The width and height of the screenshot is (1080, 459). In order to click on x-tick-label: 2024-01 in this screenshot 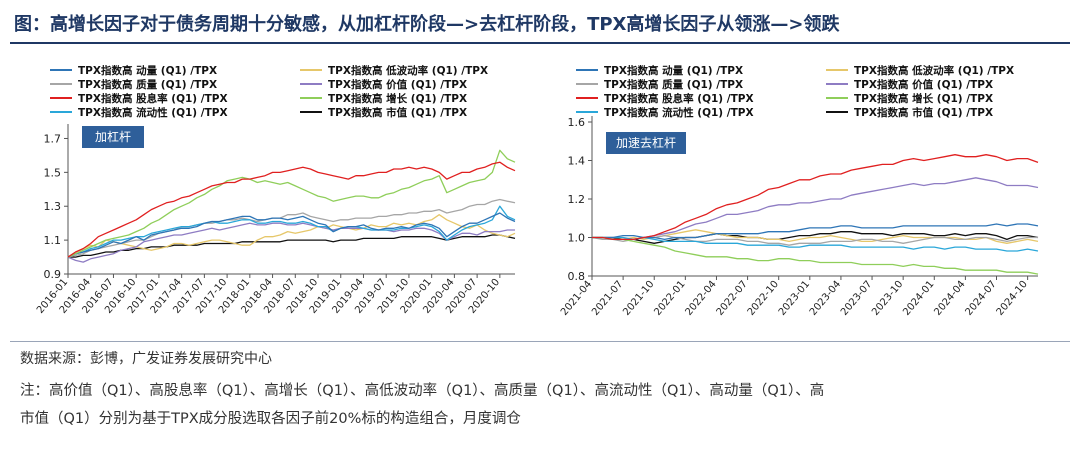, I will do `click(918, 298)`.